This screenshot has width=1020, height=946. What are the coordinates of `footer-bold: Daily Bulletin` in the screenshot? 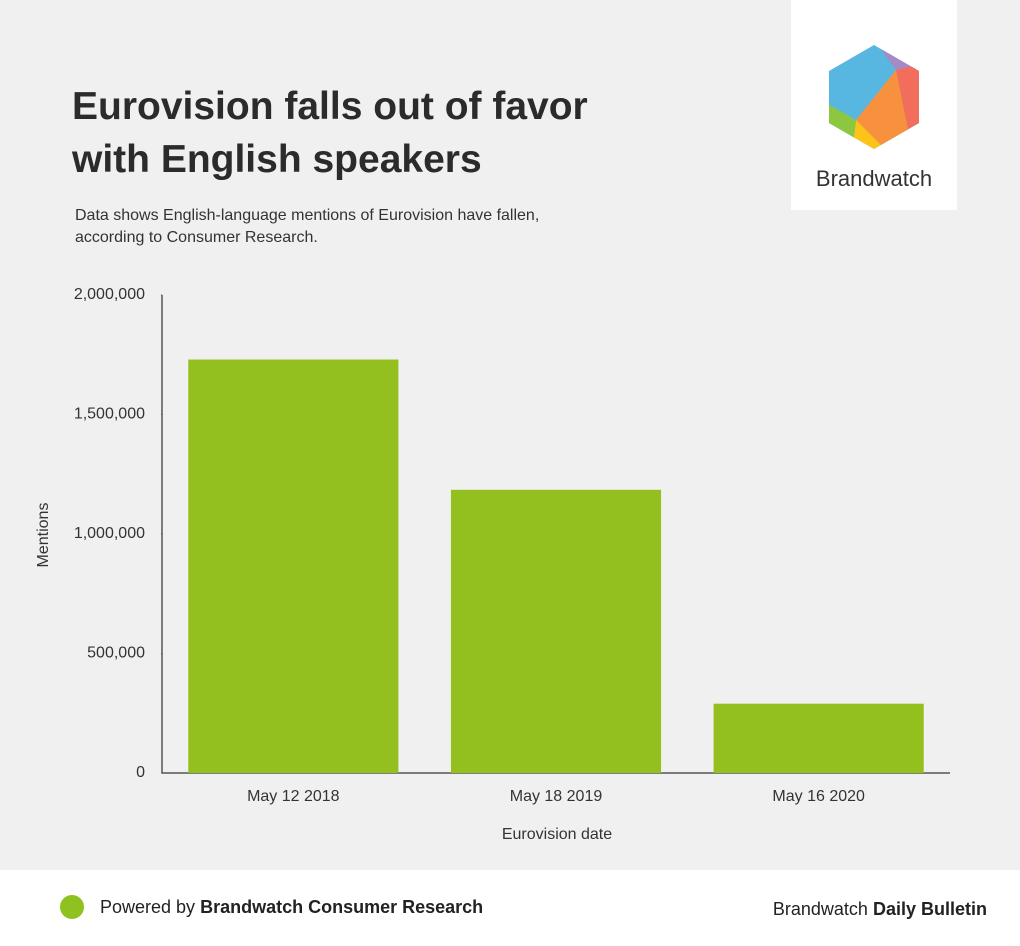 It's located at (929, 909).